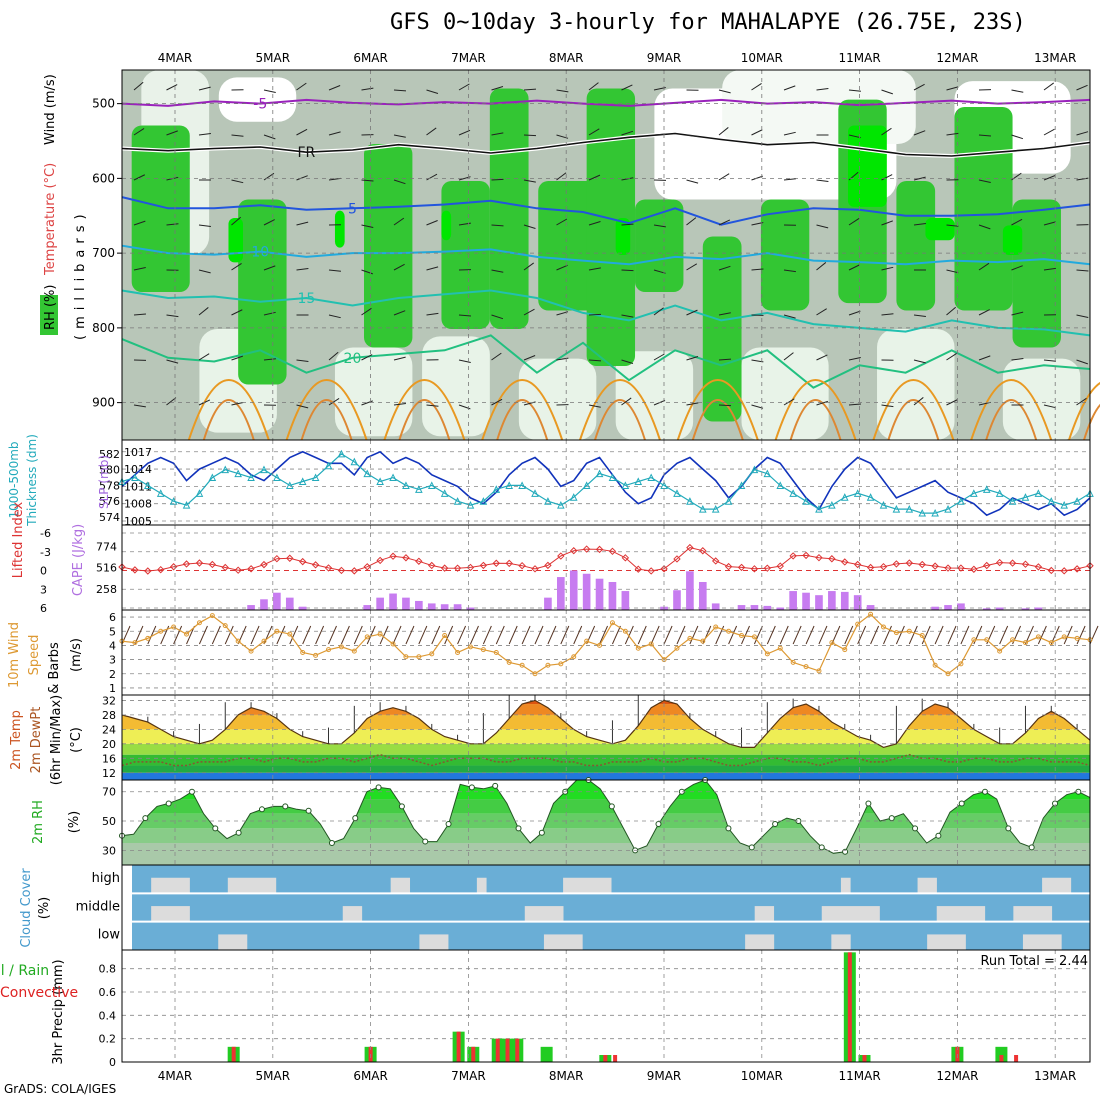 The image size is (1100, 1100). Describe the element at coordinates (98, 906) in the screenshot. I see `cloud-layer-label: middle` at that location.